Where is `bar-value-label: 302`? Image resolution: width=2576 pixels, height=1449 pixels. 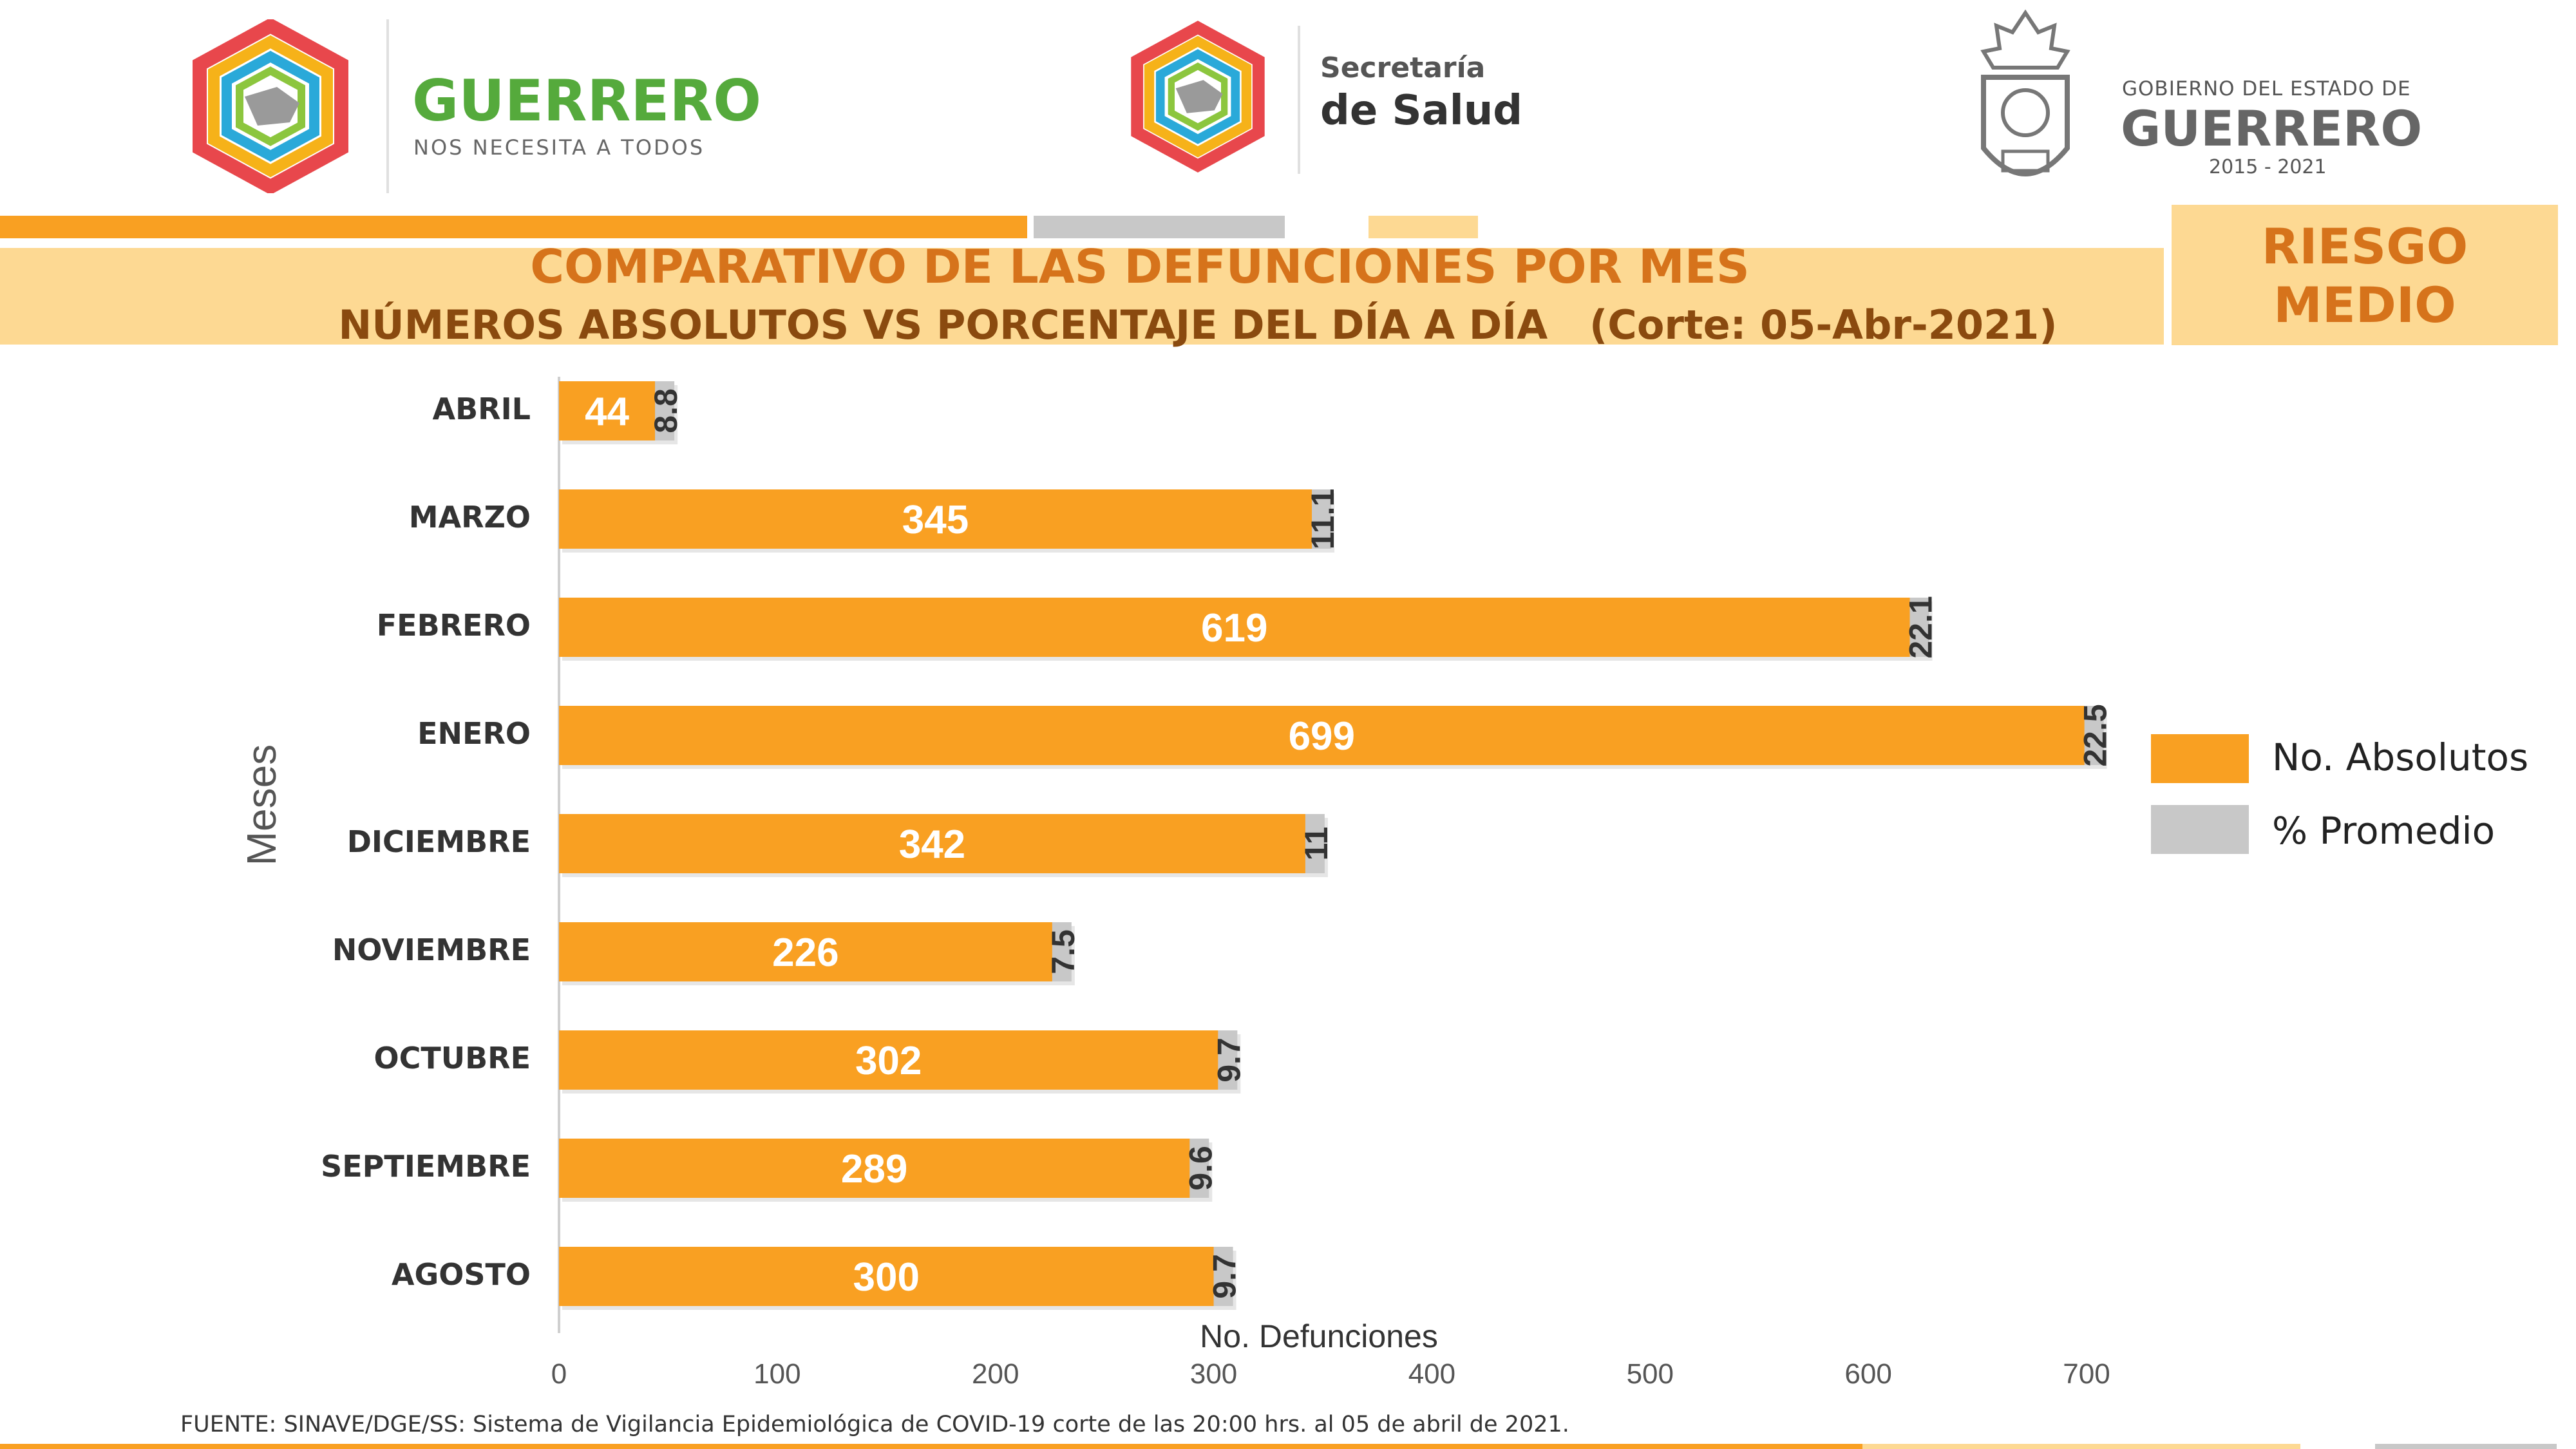 bar-value-label: 302 is located at coordinates (888, 1061).